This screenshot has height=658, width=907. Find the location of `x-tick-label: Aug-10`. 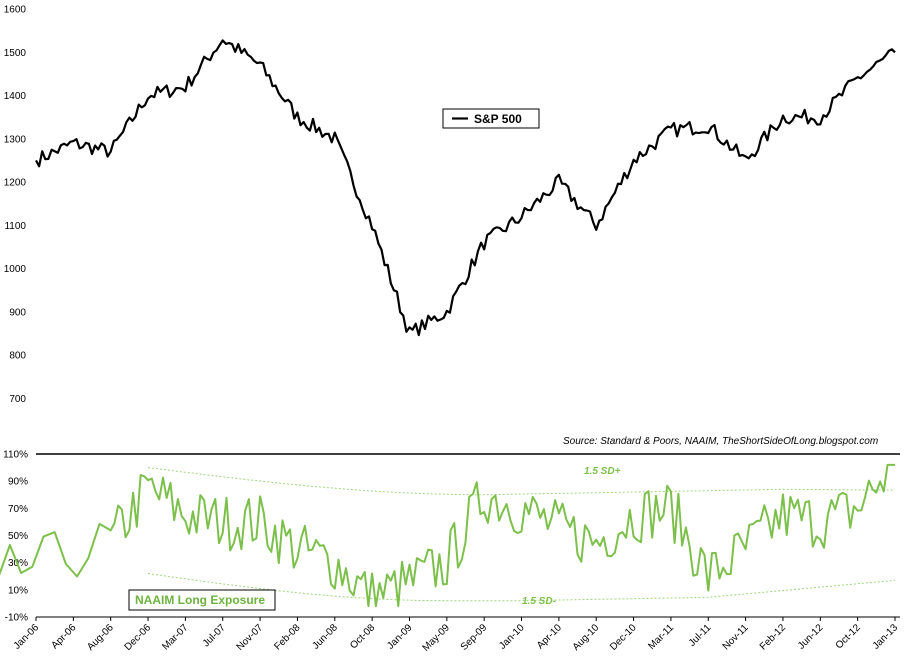

x-tick-label: Aug-10 is located at coordinates (586, 637).